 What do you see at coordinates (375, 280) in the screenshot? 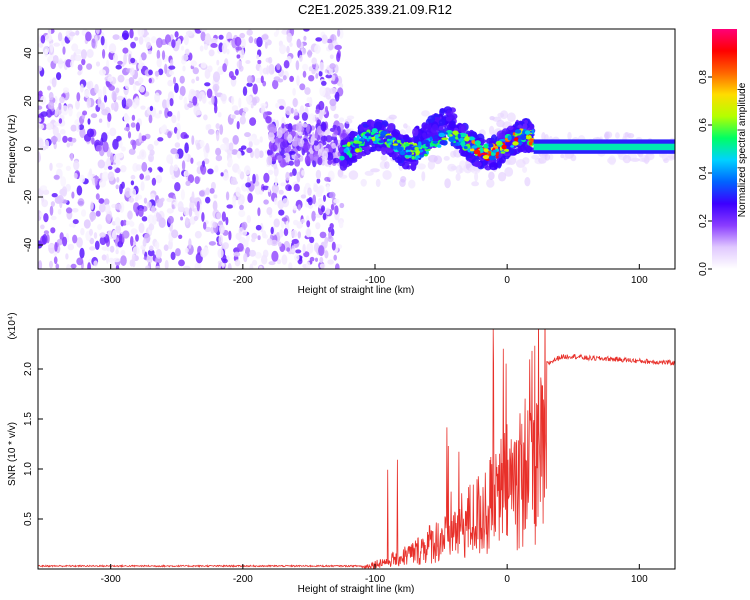
I see `x-tick-label: -100` at bounding box center [375, 280].